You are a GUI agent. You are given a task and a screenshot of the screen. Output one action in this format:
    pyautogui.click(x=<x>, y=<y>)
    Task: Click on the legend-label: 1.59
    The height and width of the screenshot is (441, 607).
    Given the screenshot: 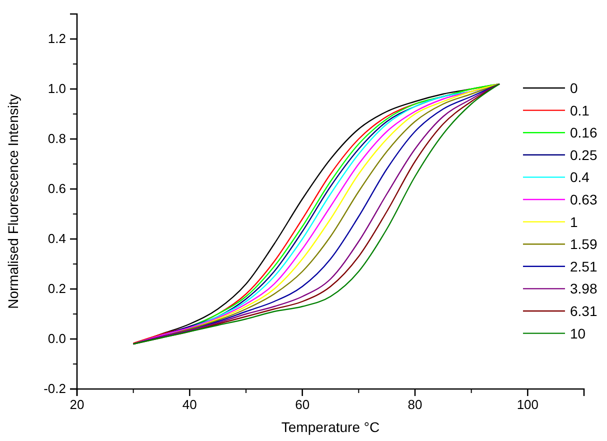 What is the action you would take?
    pyautogui.click(x=584, y=244)
    